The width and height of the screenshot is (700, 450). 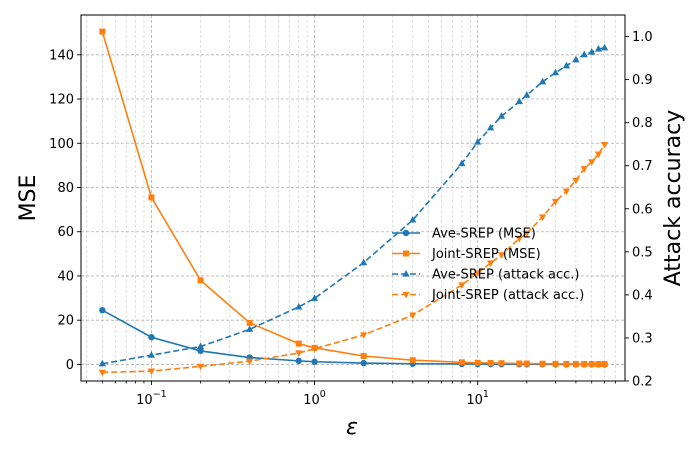 I want to click on x-tick-label: 10⁰, so click(x=314, y=398).